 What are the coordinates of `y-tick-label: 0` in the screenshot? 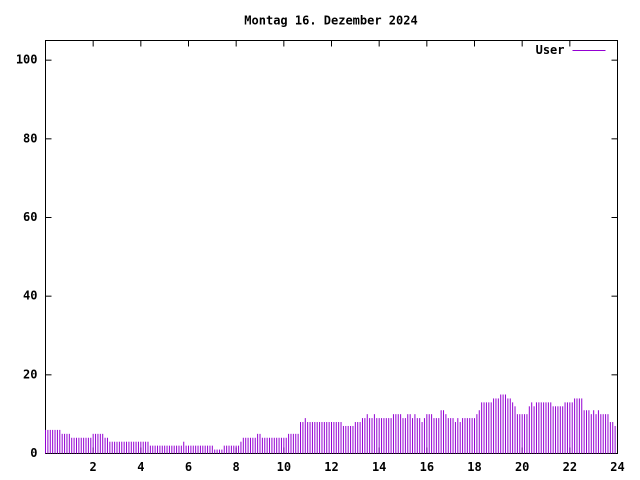 It's located at (33, 453).